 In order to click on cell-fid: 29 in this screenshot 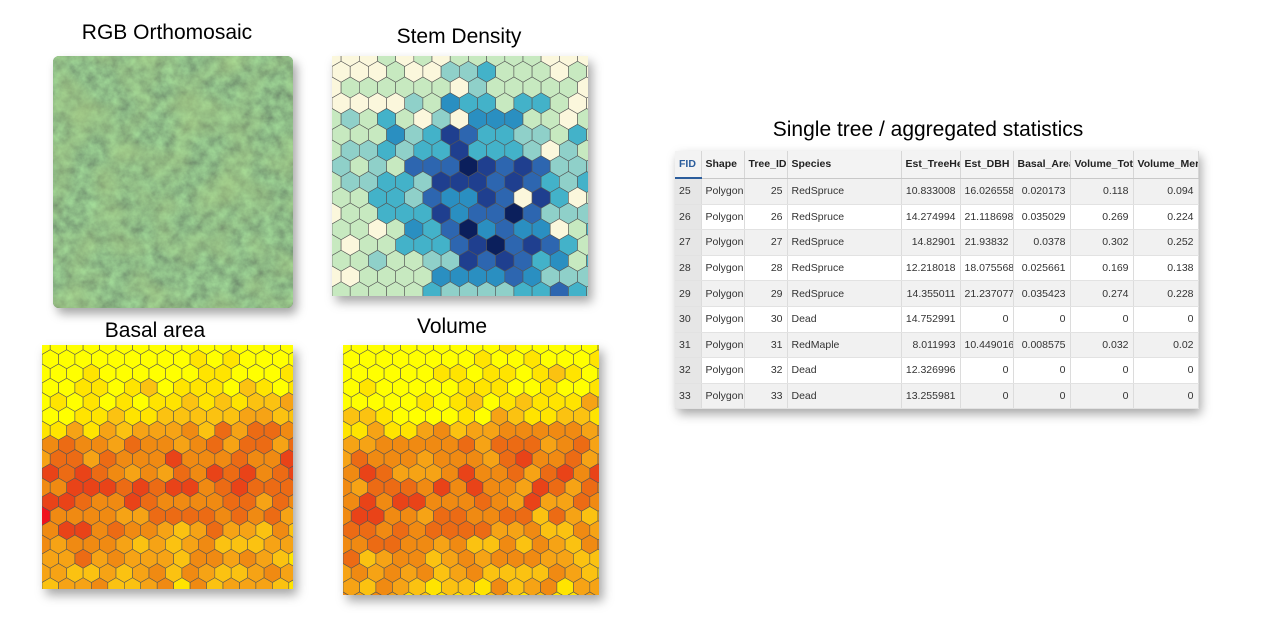, I will do `click(688, 293)`.